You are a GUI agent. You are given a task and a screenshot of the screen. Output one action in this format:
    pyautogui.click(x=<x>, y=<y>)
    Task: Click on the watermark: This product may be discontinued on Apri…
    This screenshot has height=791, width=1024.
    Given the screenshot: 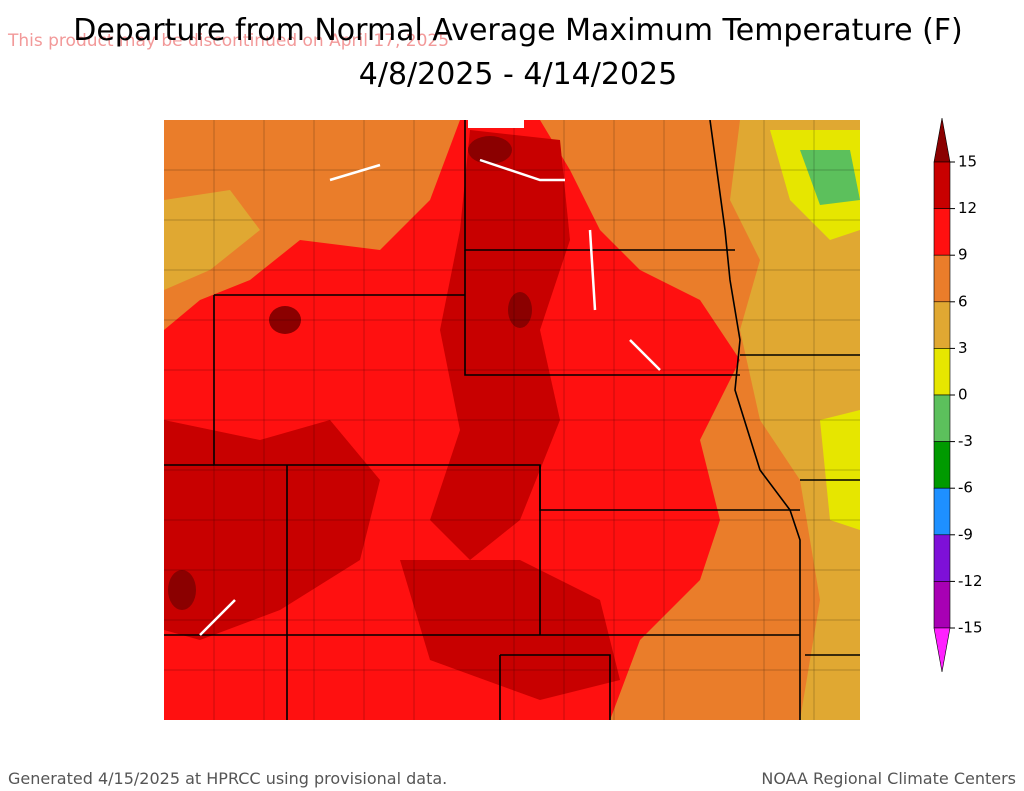 What is the action you would take?
    pyautogui.click(x=228, y=41)
    